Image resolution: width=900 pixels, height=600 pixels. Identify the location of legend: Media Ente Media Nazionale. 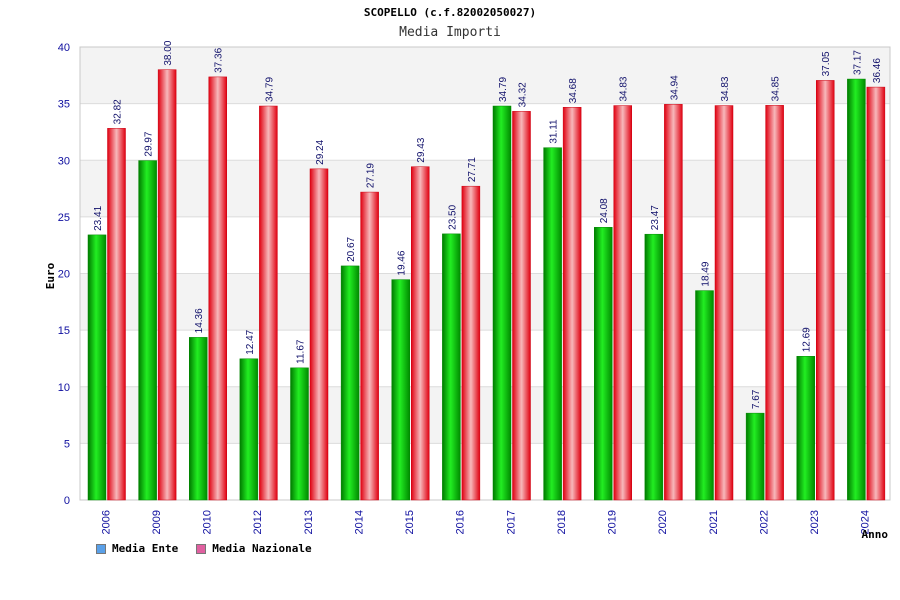
(204, 548).